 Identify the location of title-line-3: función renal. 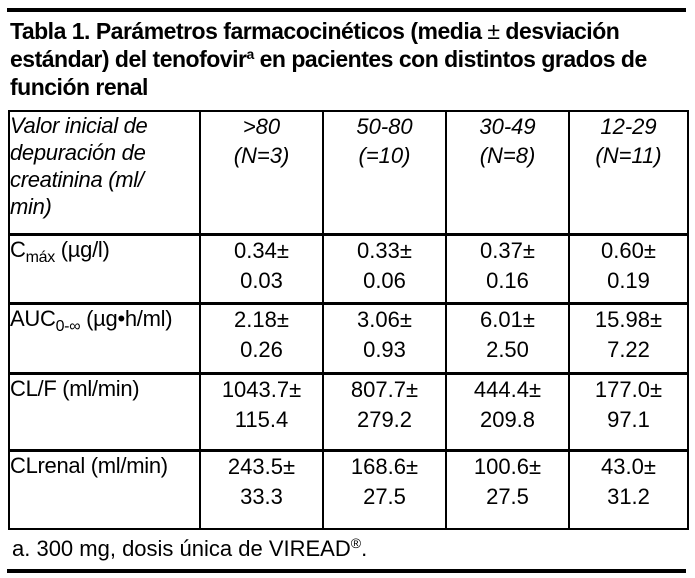
(79, 87).